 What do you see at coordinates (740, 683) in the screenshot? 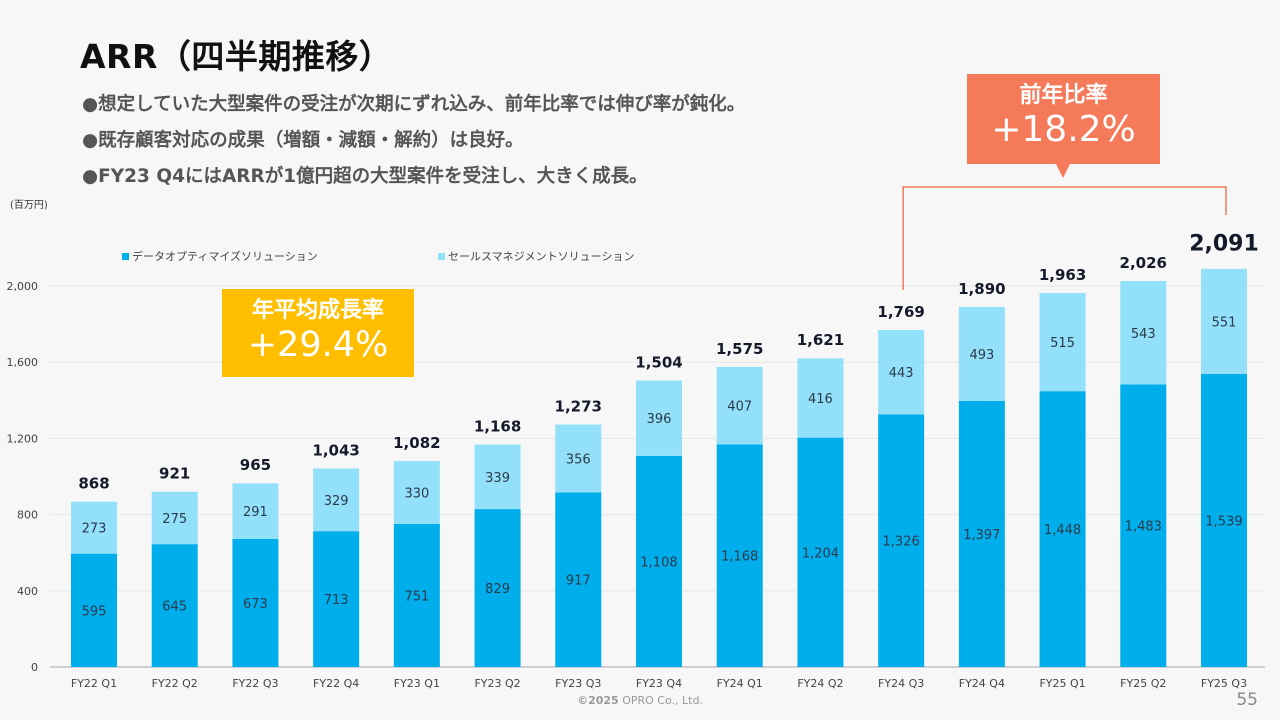
I see `x-tick-label: FY24 Q1` at bounding box center [740, 683].